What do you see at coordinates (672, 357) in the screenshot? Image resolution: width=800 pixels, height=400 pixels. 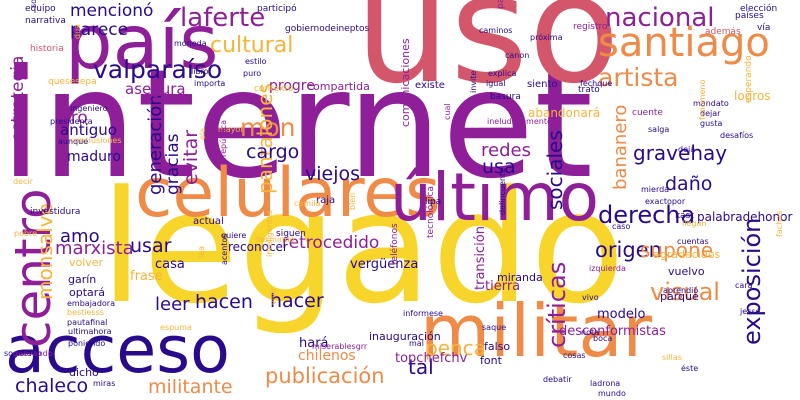 I see `word: sillas` at bounding box center [672, 357].